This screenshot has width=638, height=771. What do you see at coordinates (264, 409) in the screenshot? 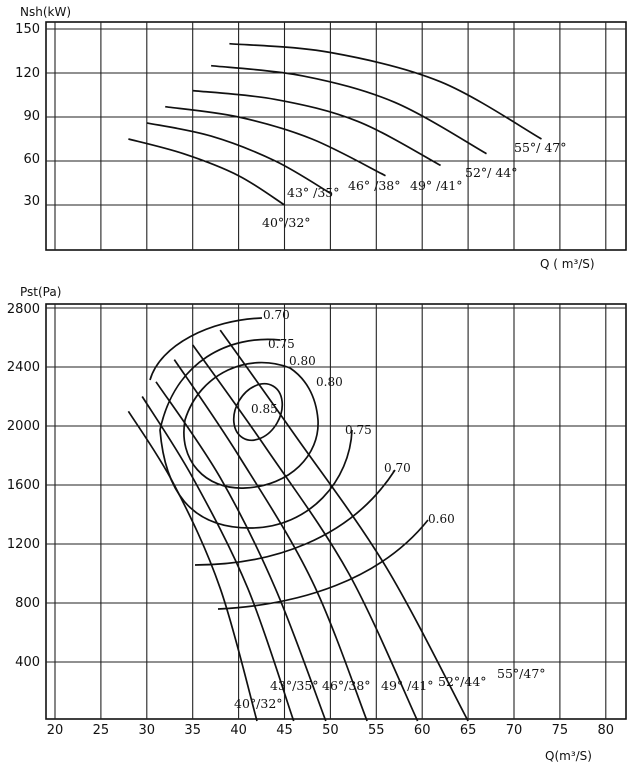
I see `eff-label-085: 0.85` at bounding box center [264, 409].